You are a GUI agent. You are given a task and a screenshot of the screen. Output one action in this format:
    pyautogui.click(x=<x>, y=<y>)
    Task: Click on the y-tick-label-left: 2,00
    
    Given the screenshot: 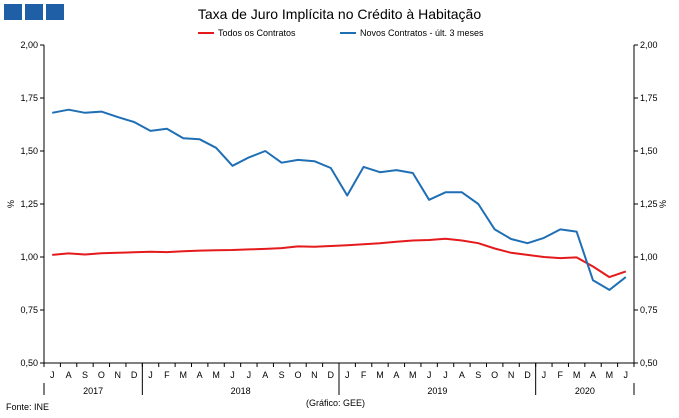 What is the action you would take?
    pyautogui.click(x=29, y=45)
    